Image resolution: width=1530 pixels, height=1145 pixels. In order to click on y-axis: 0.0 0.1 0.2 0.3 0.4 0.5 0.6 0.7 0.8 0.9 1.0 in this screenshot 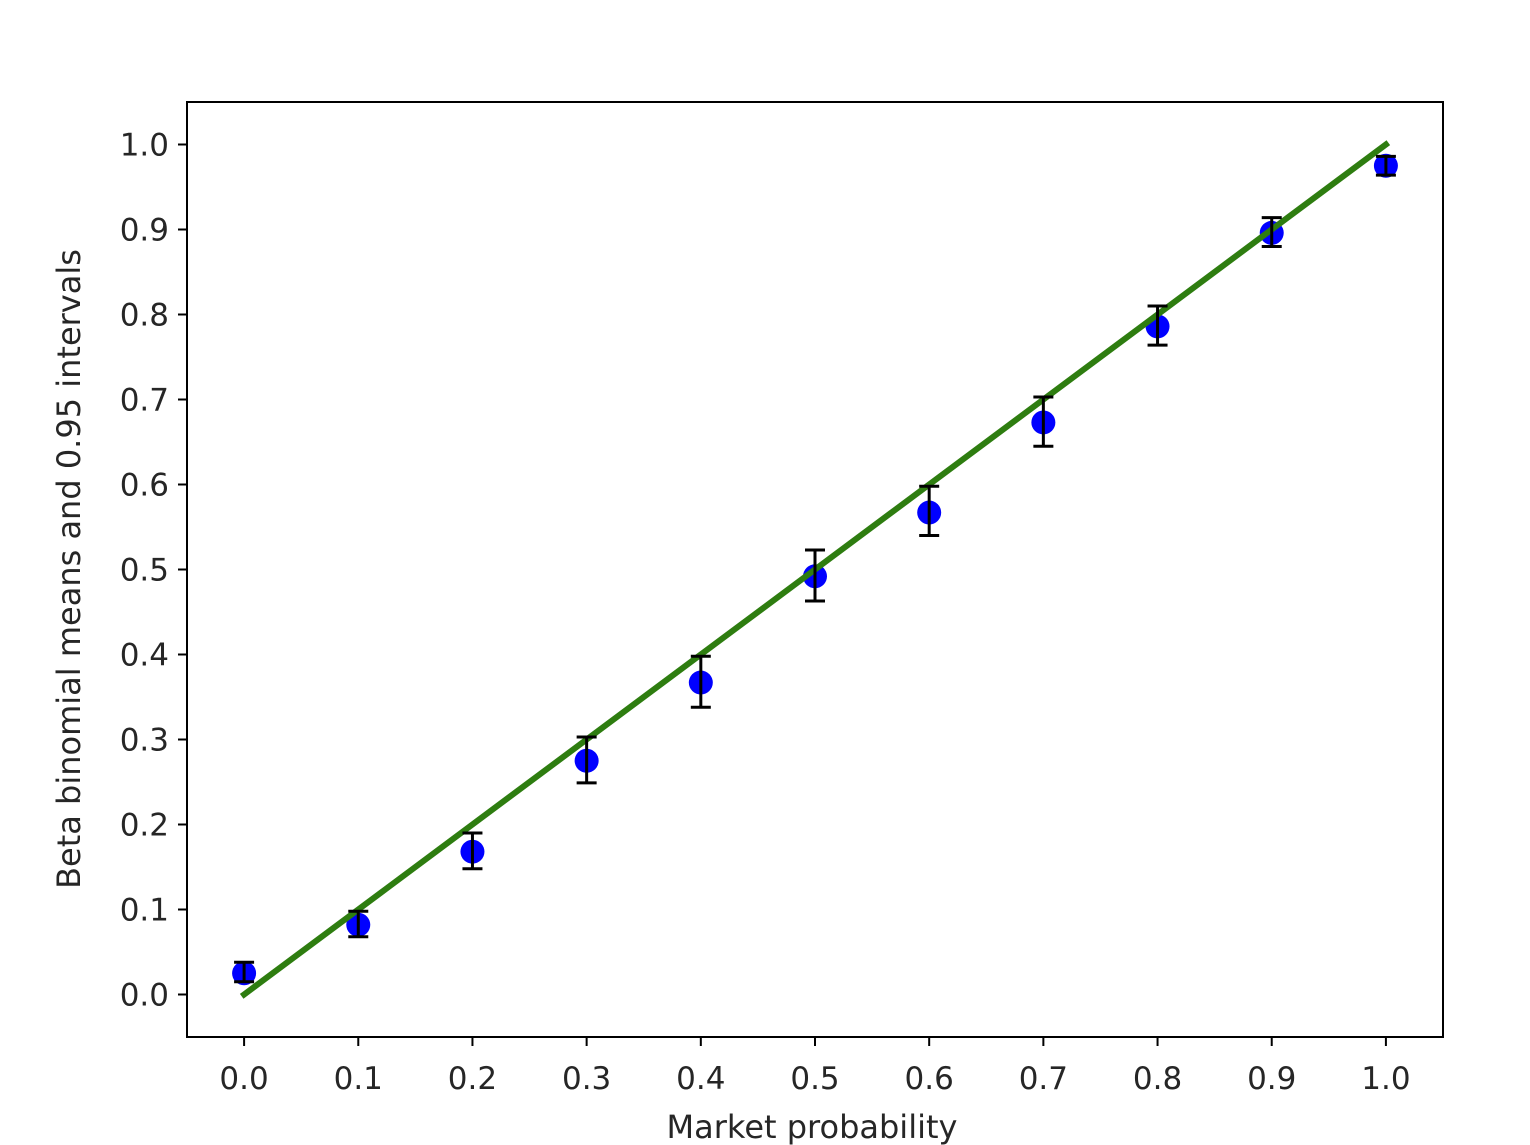, I will do `click(153, 571)`.